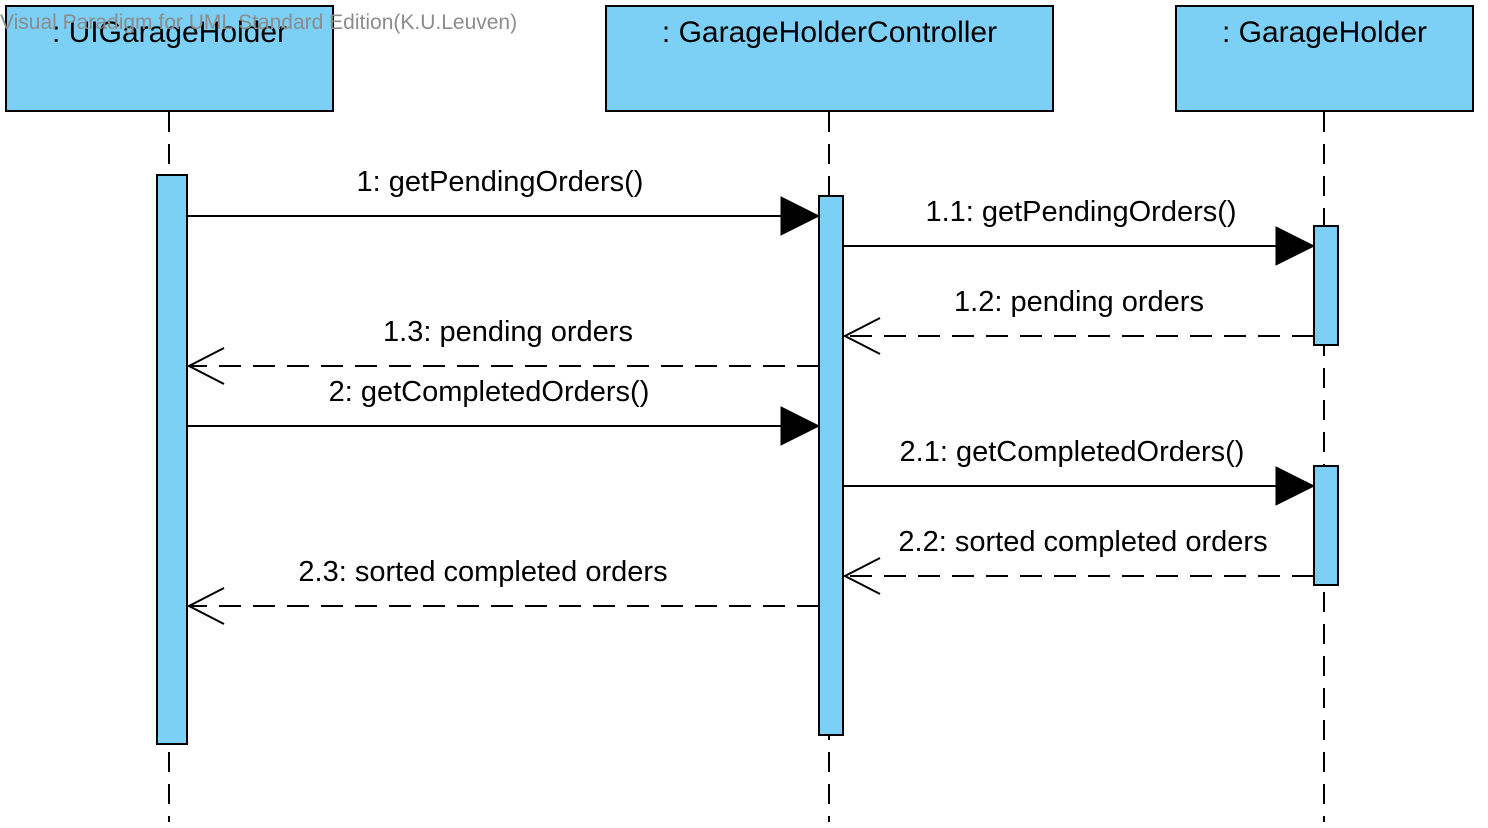 The width and height of the screenshot is (1488, 828). Describe the element at coordinates (1079, 302) in the screenshot. I see `message-1-2-label: 1.2: pending orders` at that location.